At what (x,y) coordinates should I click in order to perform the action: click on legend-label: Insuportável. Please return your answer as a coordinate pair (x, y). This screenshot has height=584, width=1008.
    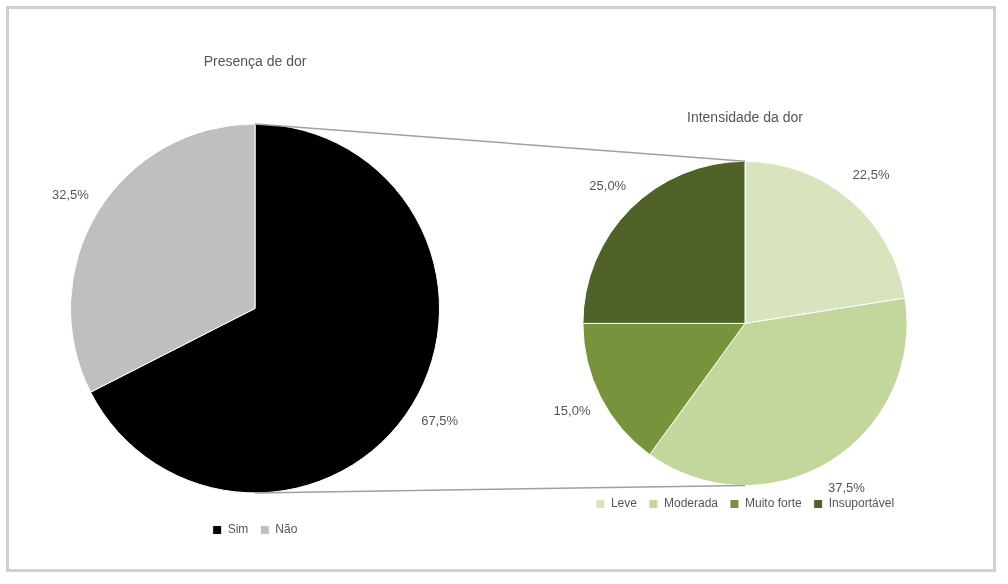
    Looking at the image, I should click on (861, 503).